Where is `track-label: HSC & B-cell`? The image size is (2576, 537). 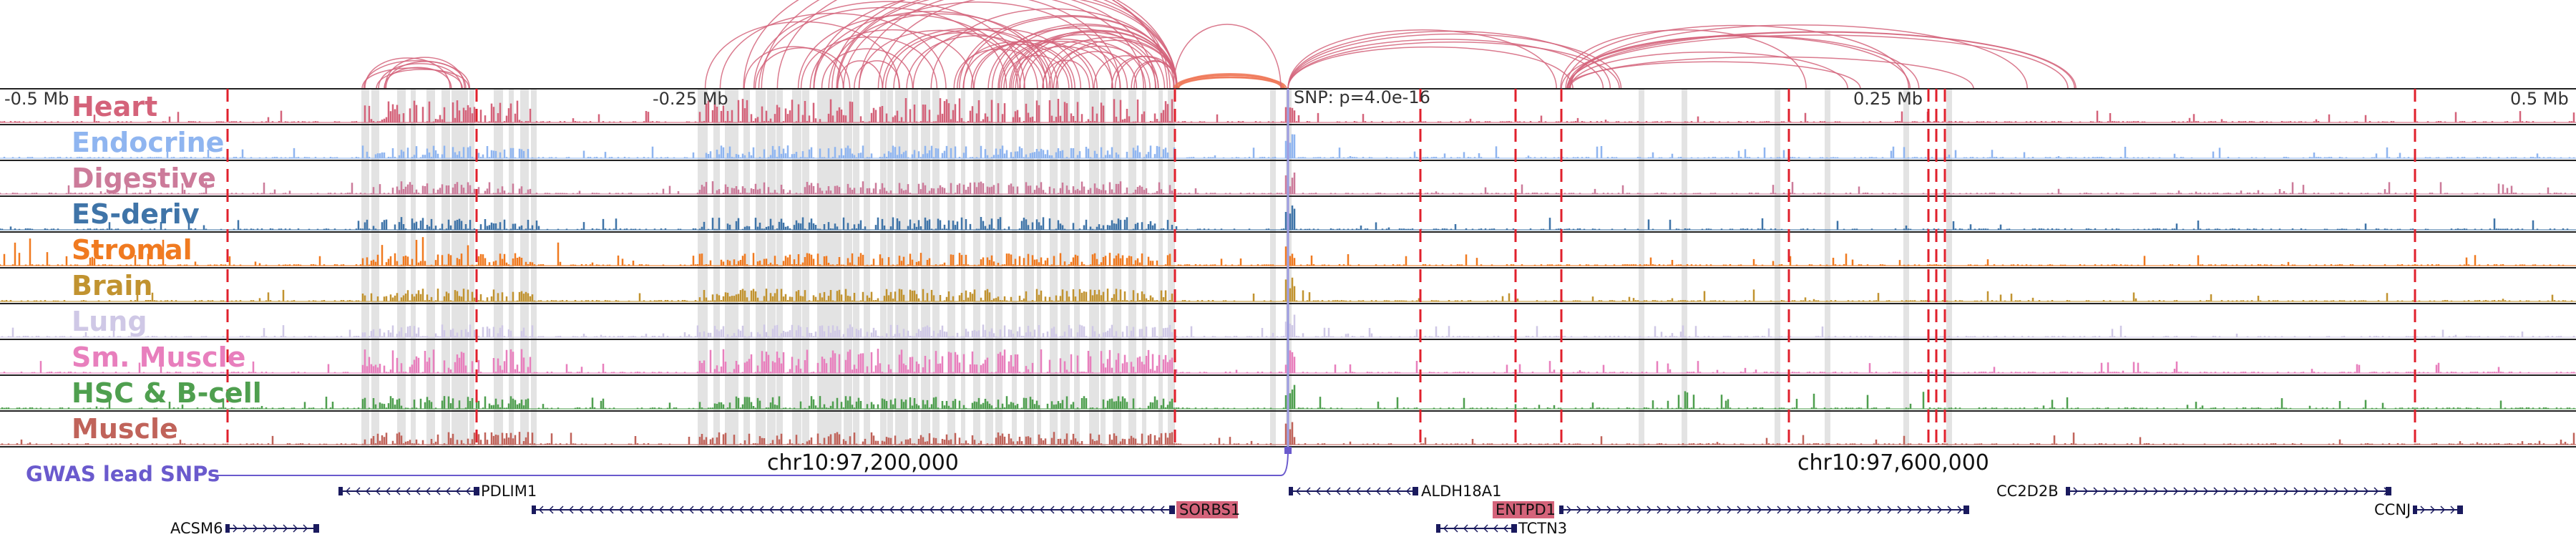
track-label: HSC & B-cell is located at coordinates (167, 393).